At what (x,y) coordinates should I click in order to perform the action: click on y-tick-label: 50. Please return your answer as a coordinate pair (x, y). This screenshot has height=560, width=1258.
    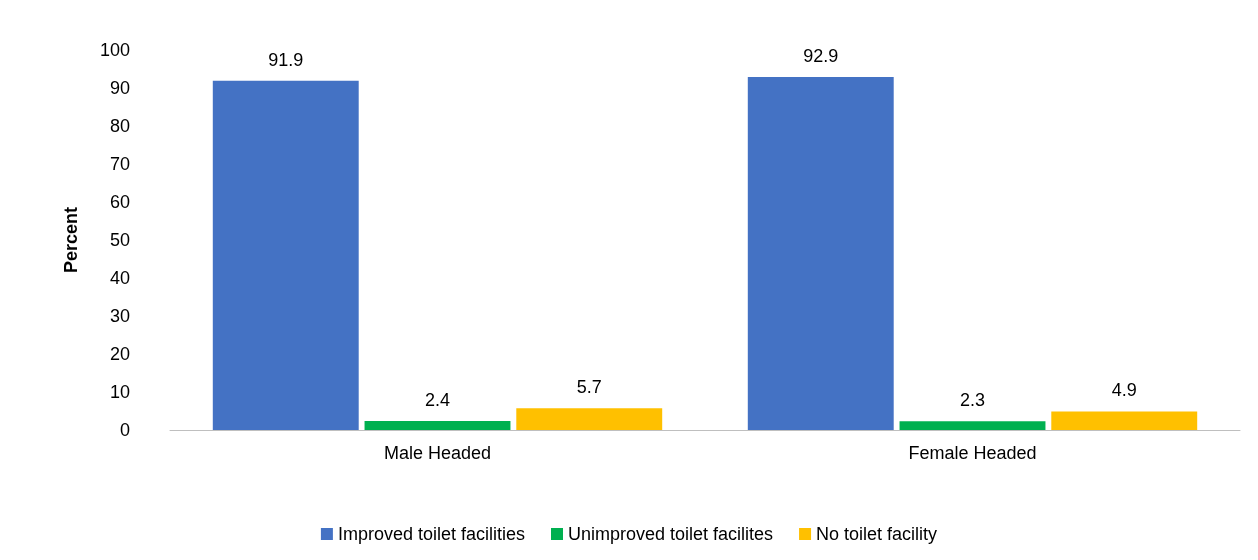
    Looking at the image, I should click on (119, 240).